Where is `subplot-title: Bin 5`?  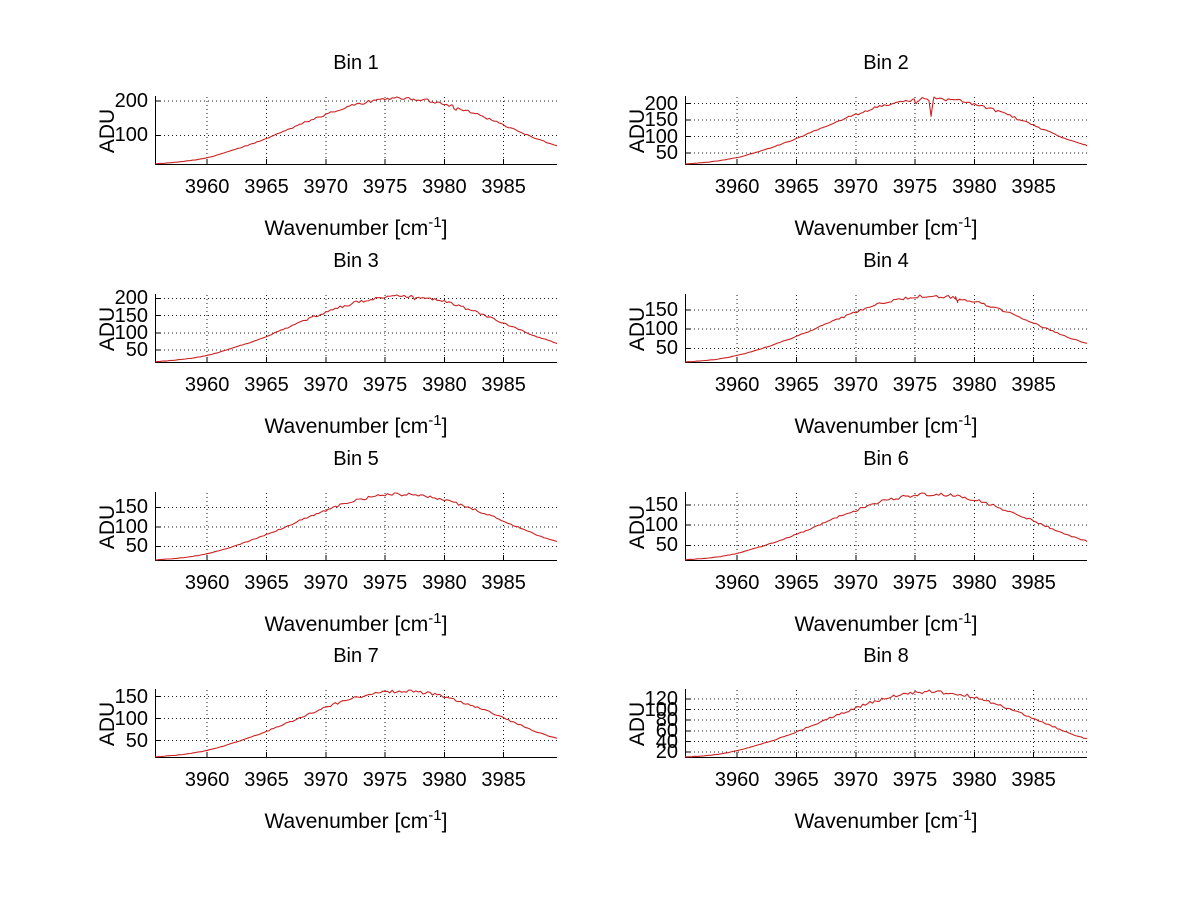
subplot-title: Bin 5 is located at coordinates (356, 459).